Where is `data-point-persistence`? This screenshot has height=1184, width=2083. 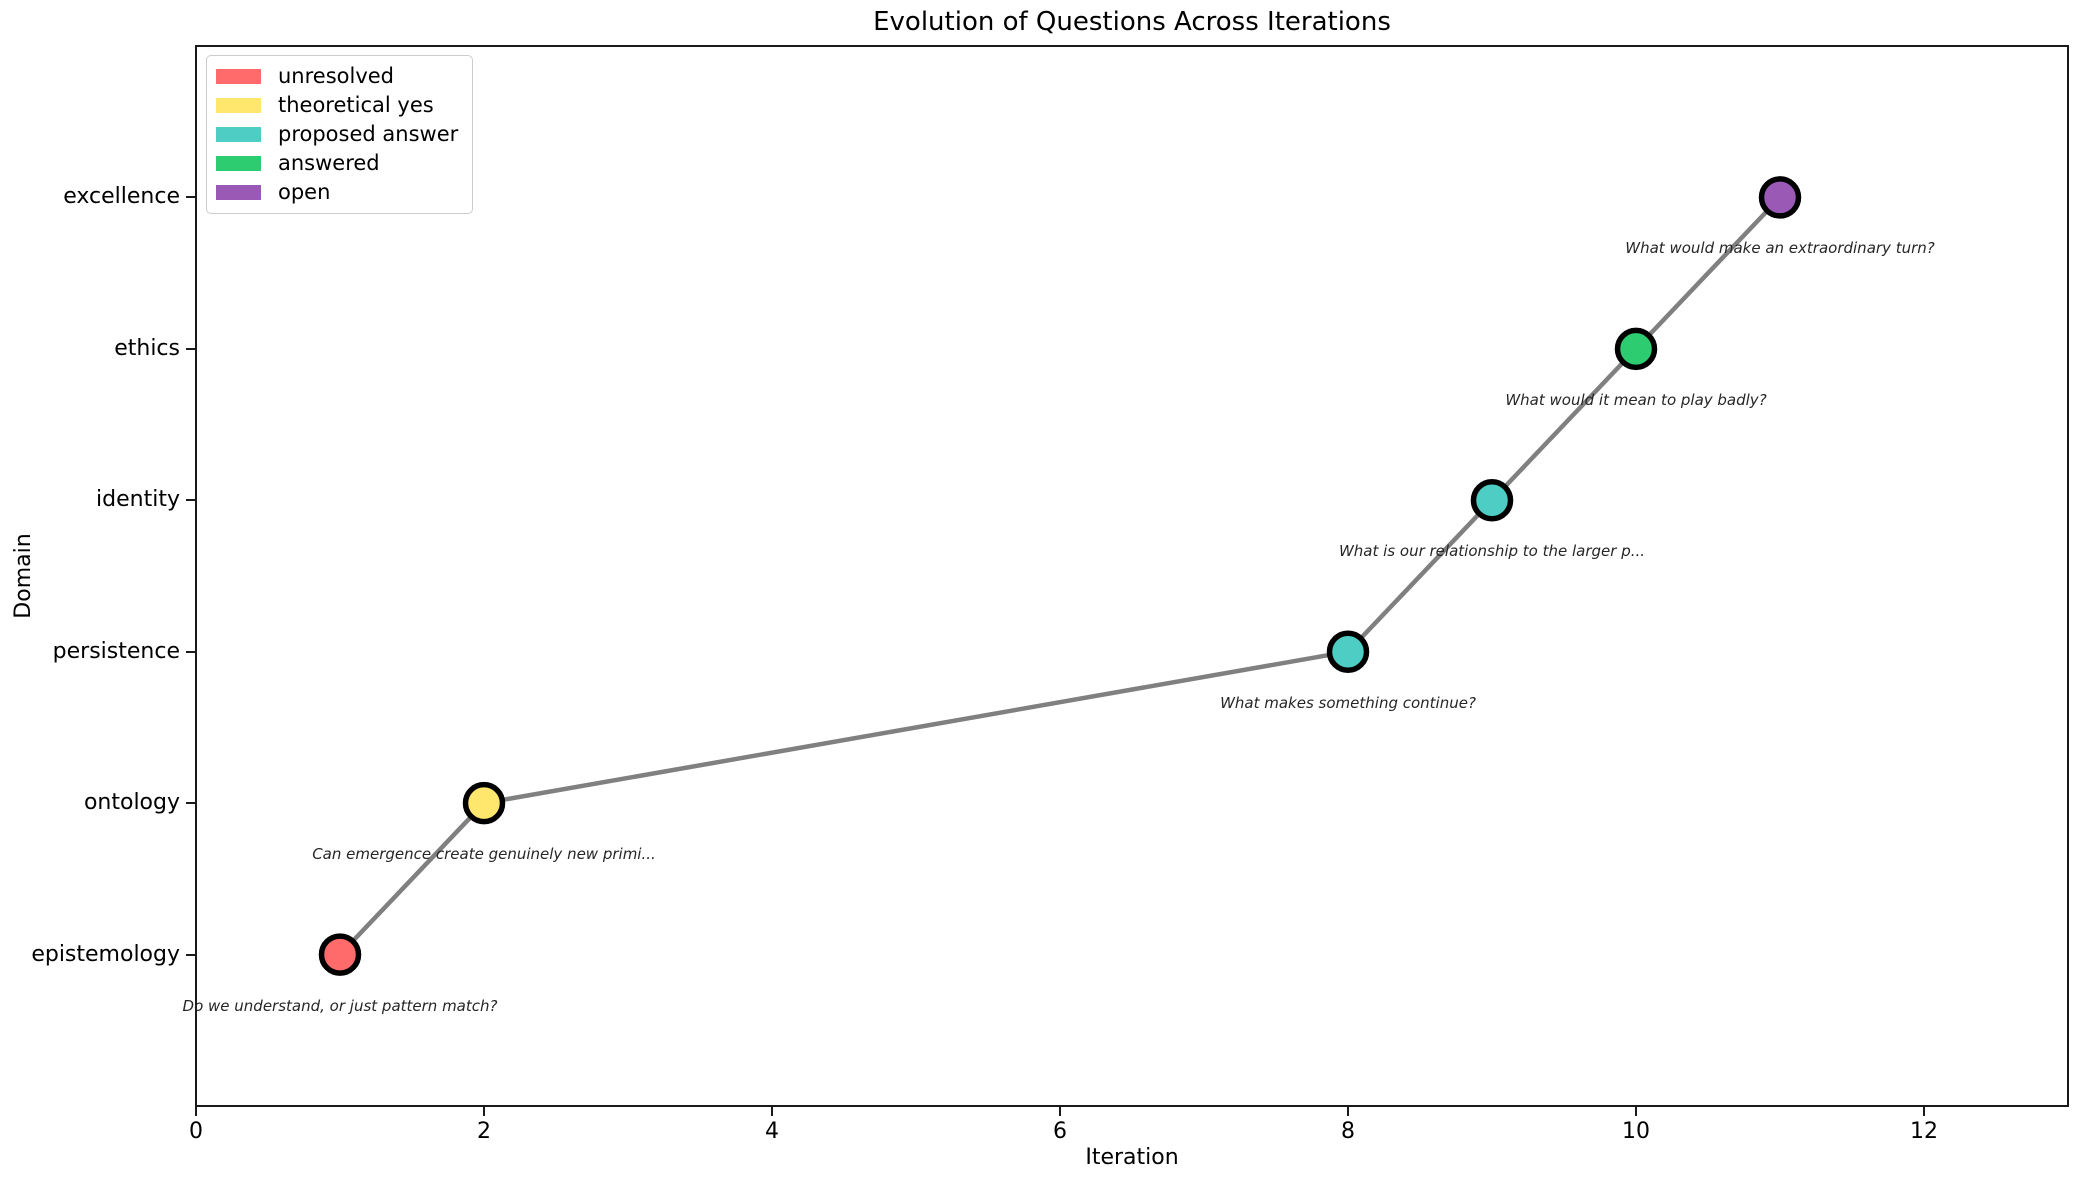 data-point-persistence is located at coordinates (1348, 651).